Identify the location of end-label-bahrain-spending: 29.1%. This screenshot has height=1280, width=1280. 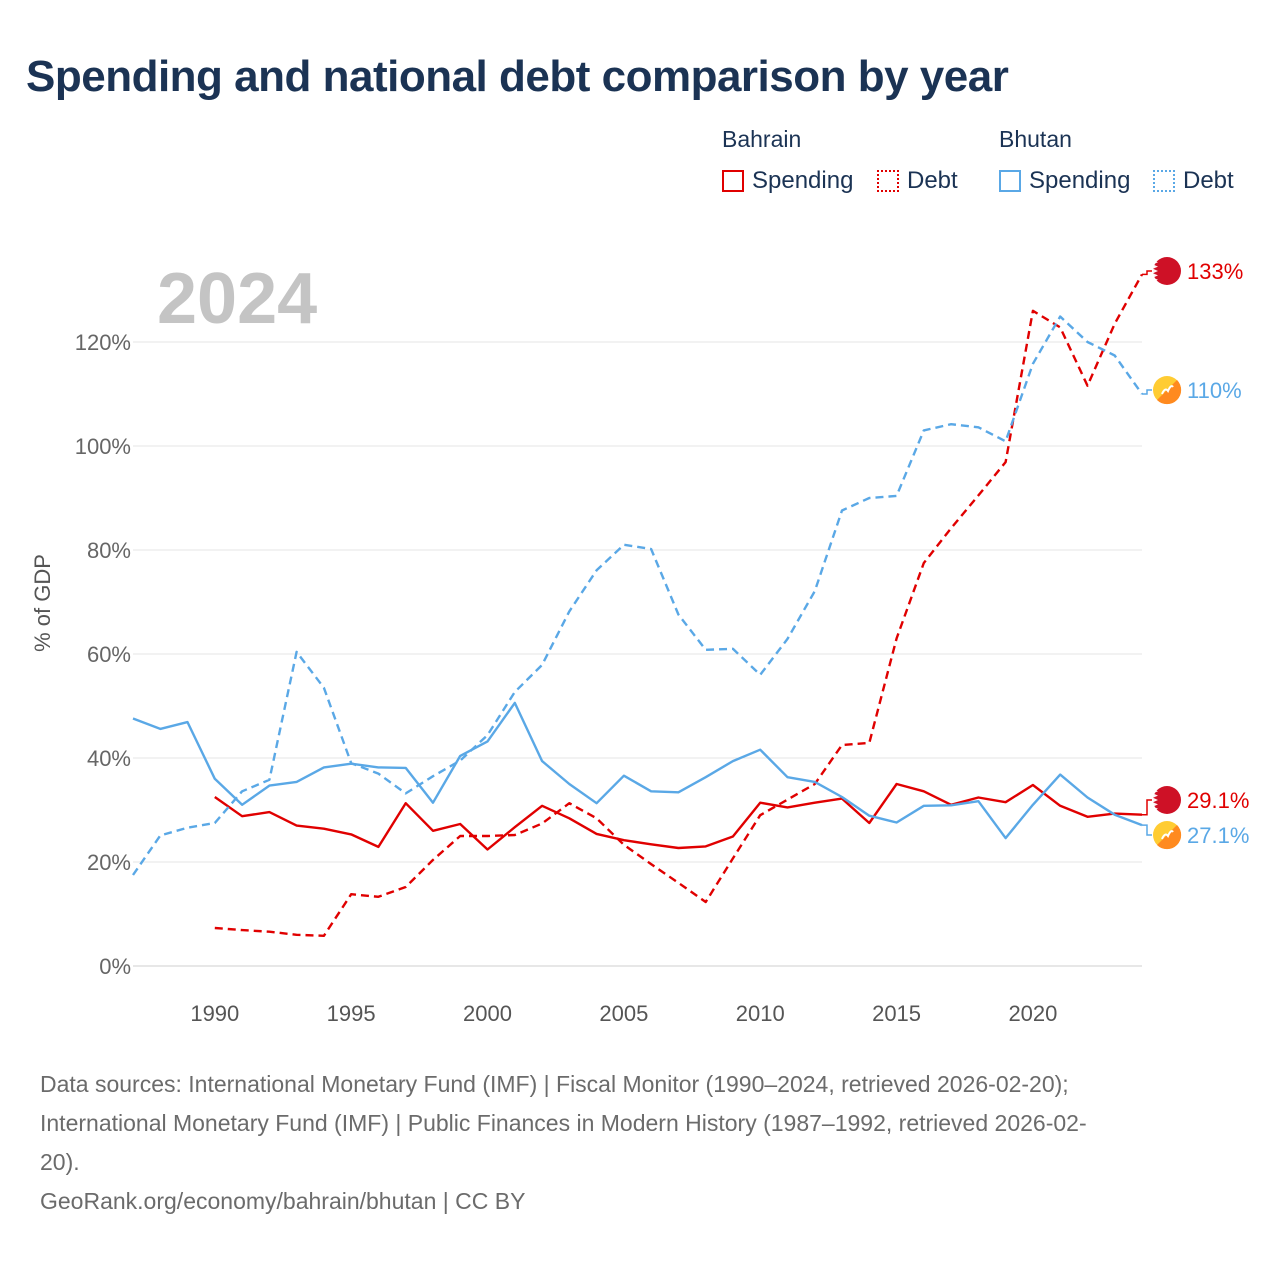
(1218, 800).